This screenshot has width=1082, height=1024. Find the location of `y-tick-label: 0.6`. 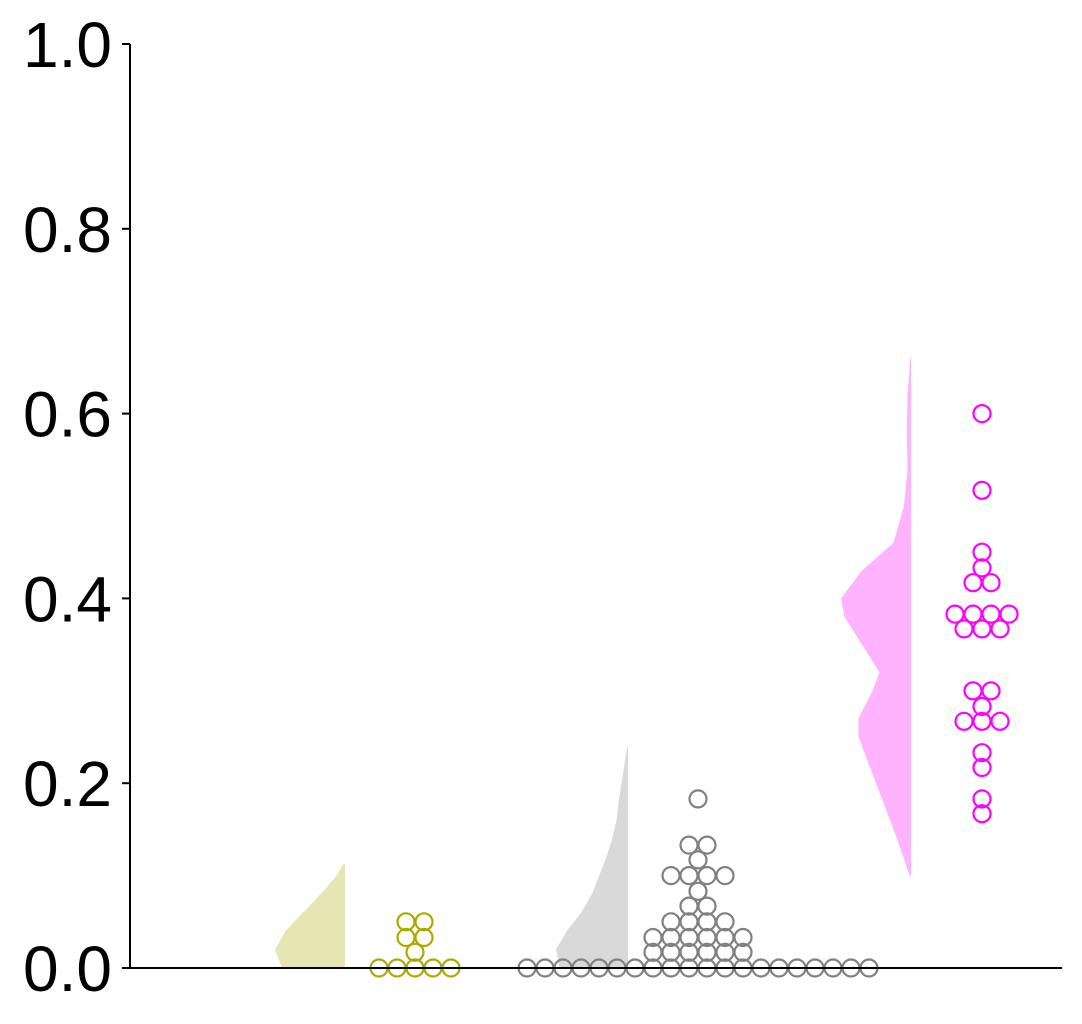

y-tick-label: 0.6 is located at coordinates (67, 415).